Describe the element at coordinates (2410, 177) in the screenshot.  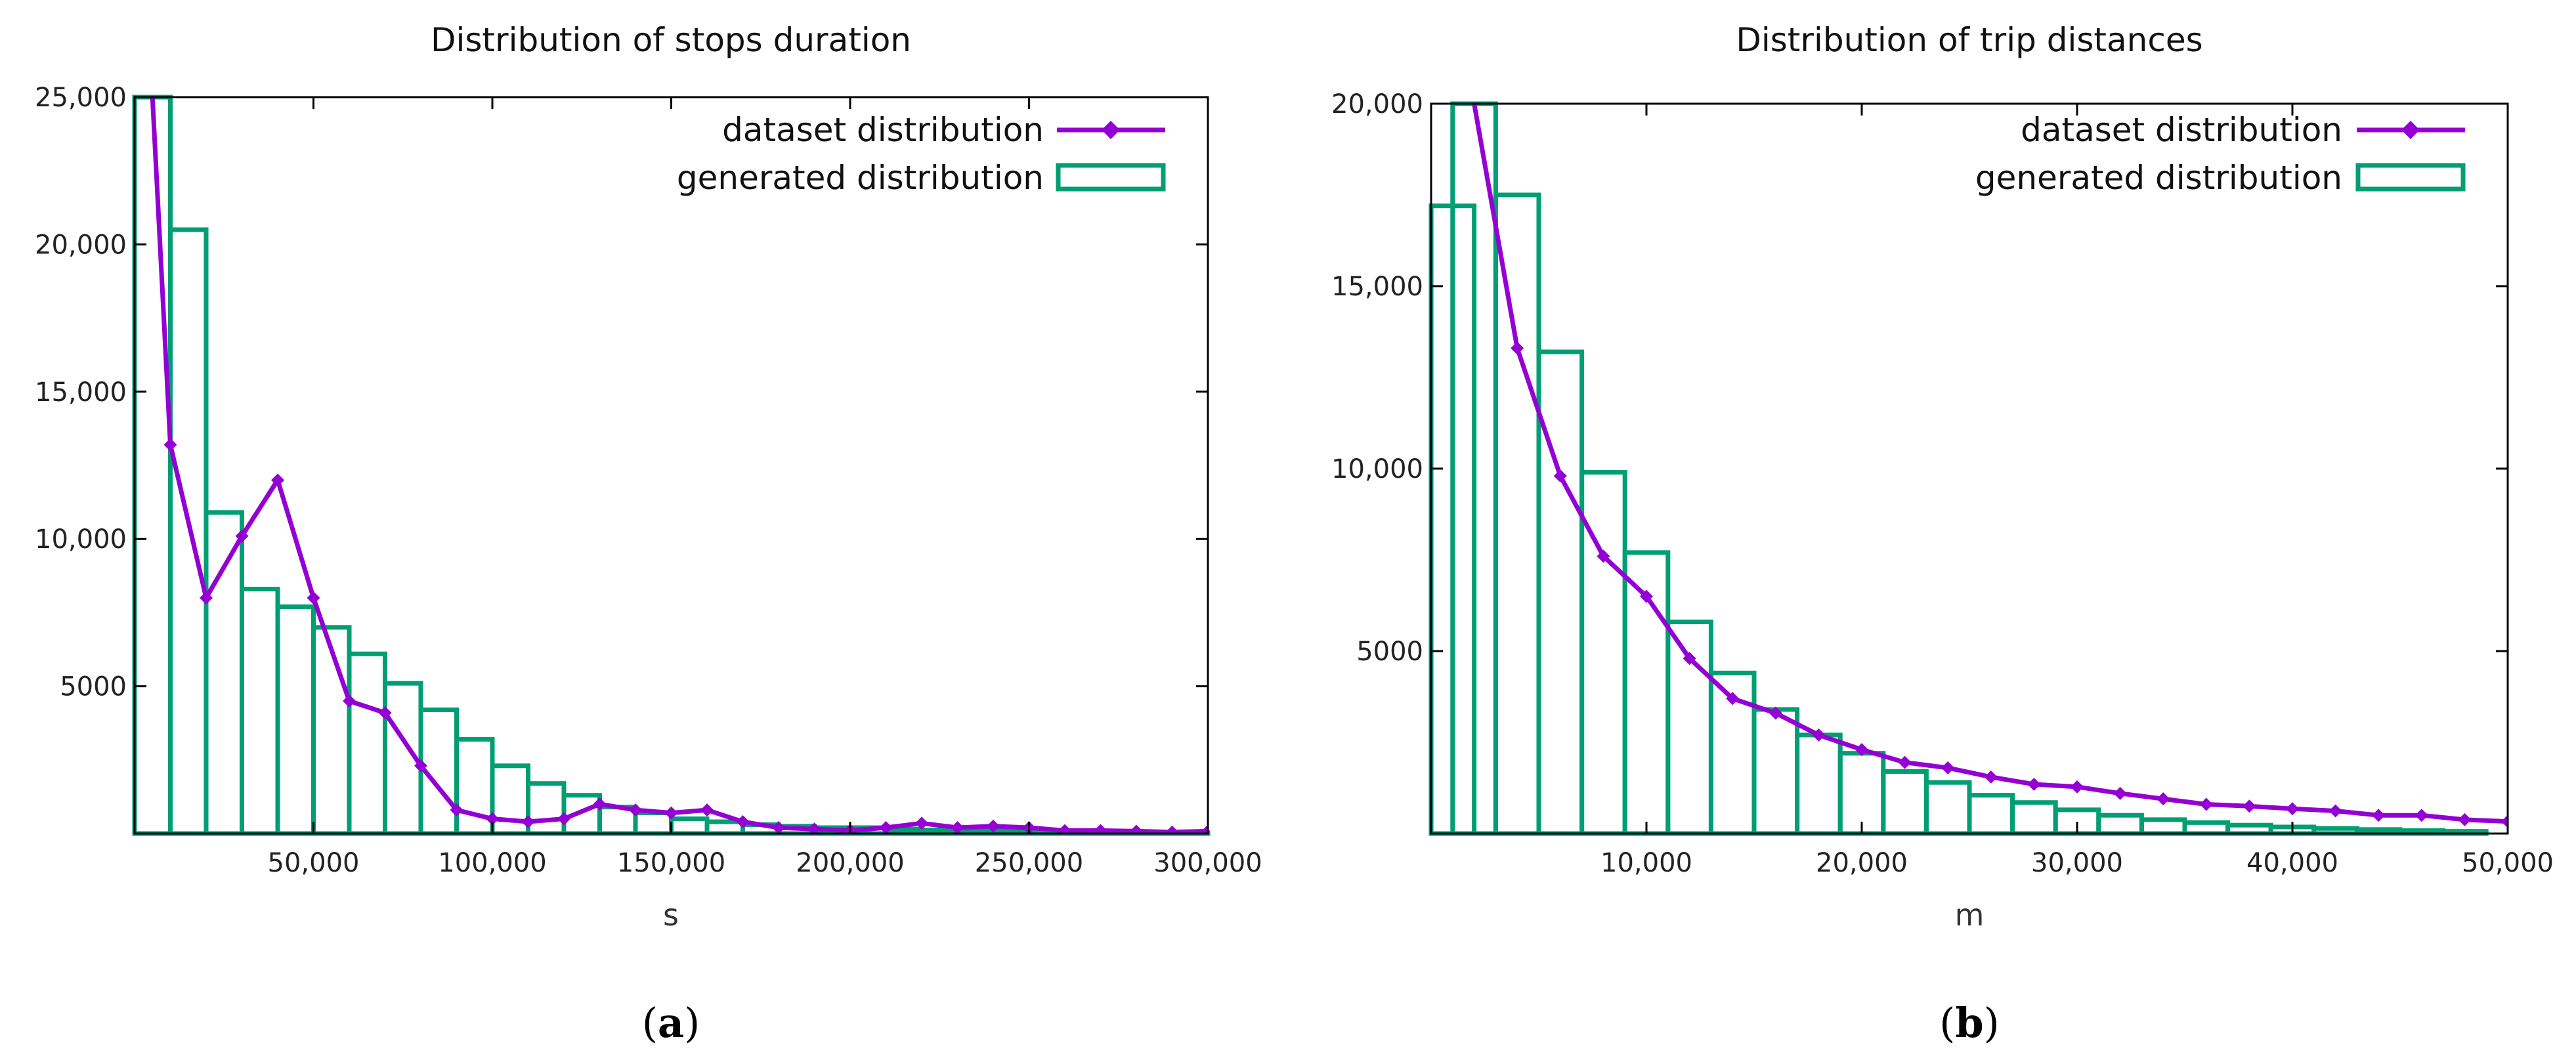
I see `panel-b-legend-generated-swatch` at that location.